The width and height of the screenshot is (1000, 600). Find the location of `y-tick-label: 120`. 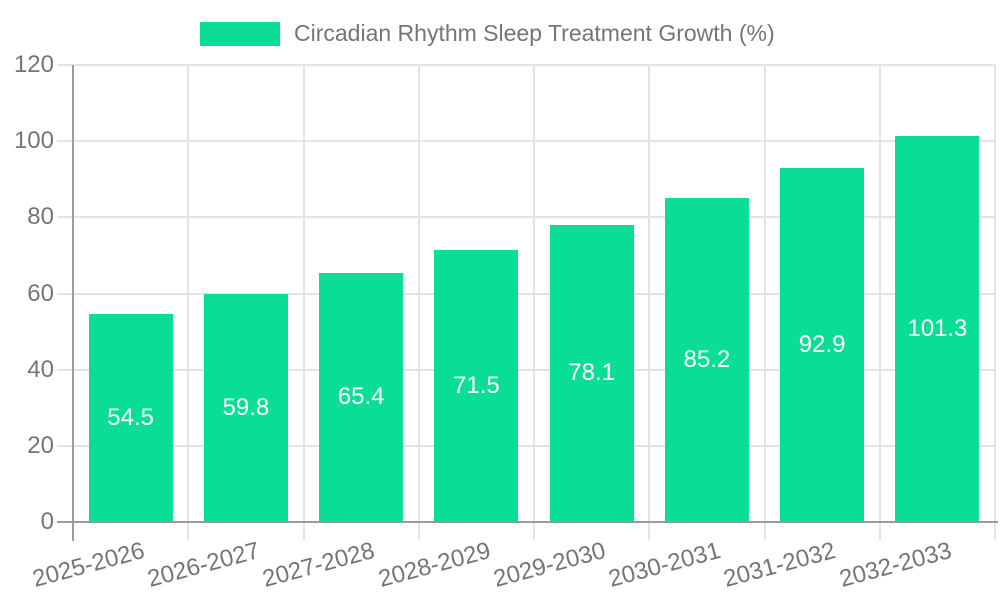

y-tick-label: 120 is located at coordinates (33, 64).